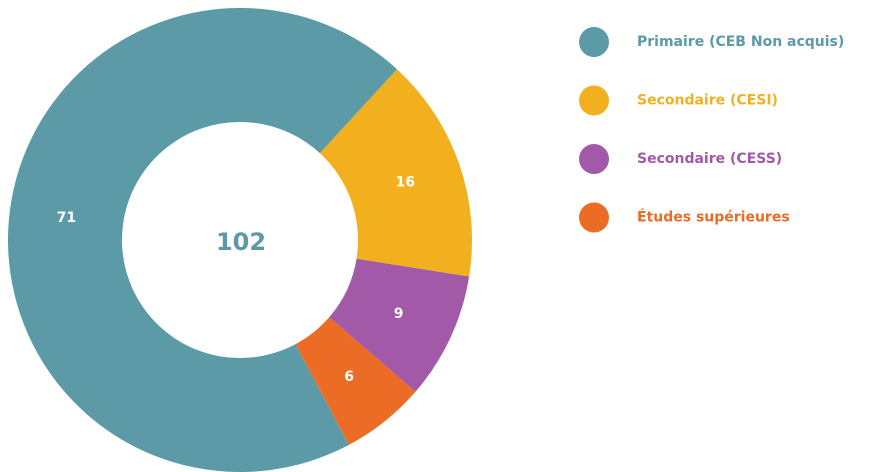  Describe the element at coordinates (66, 218) in the screenshot. I see `data-label: 71` at that location.